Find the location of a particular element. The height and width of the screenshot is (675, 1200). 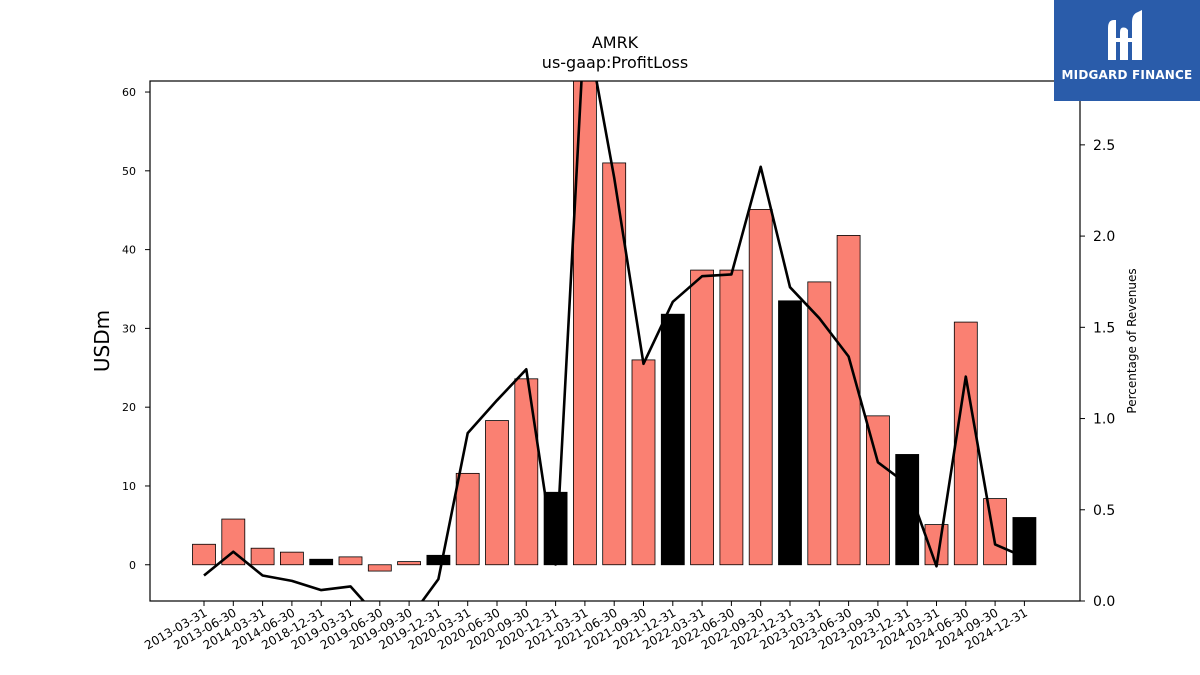

right-axis-ticks: 0.0 0.5 1.0 1.5 2.0 2.5 is located at coordinates (1097, 374).